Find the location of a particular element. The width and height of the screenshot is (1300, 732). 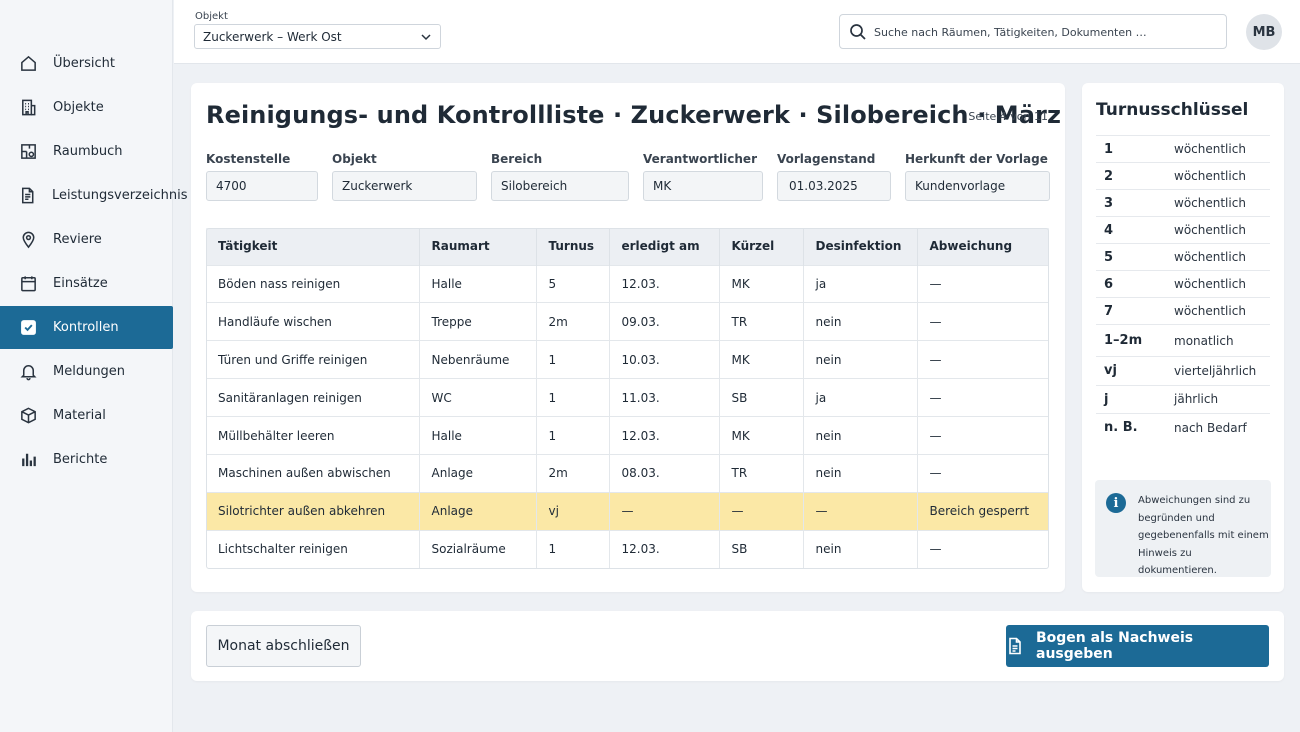

table-cell: 08.03. is located at coordinates (664, 473).